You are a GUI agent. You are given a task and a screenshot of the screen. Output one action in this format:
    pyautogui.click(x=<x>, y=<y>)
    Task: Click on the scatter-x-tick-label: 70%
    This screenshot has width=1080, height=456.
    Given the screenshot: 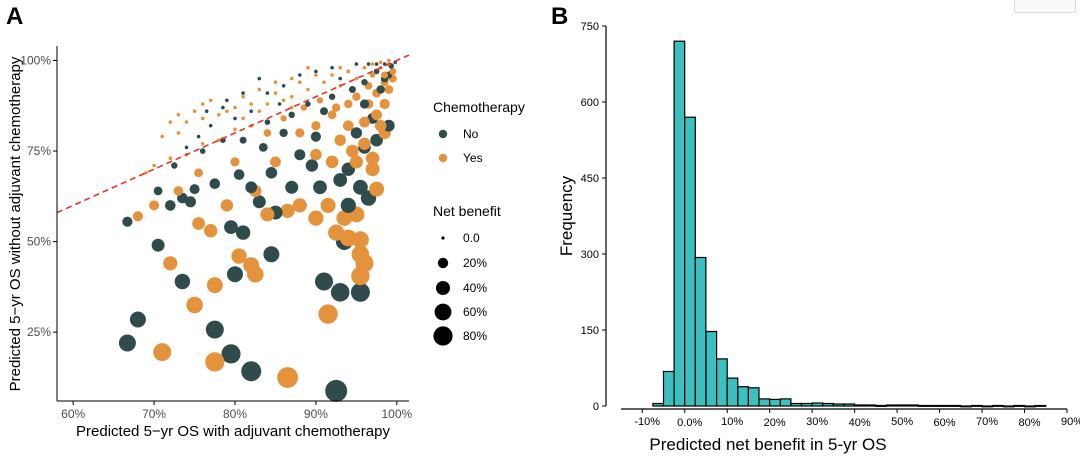 What is the action you would take?
    pyautogui.click(x=154, y=414)
    